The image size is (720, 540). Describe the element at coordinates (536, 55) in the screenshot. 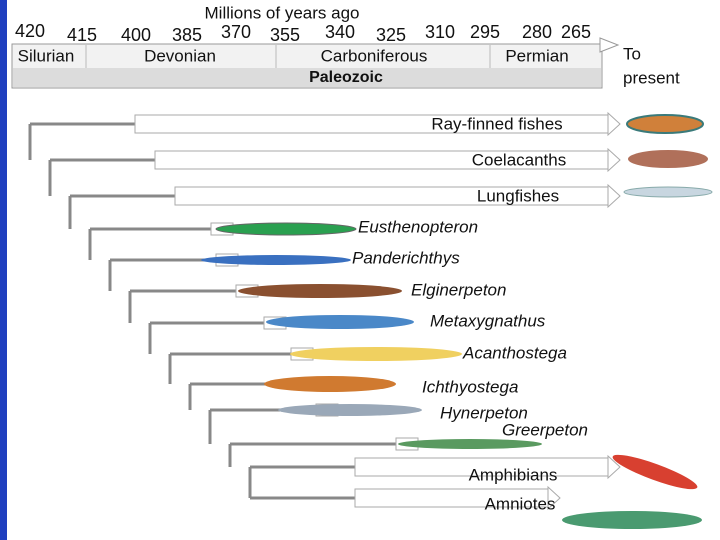

I see `period-label: Permian` at that location.